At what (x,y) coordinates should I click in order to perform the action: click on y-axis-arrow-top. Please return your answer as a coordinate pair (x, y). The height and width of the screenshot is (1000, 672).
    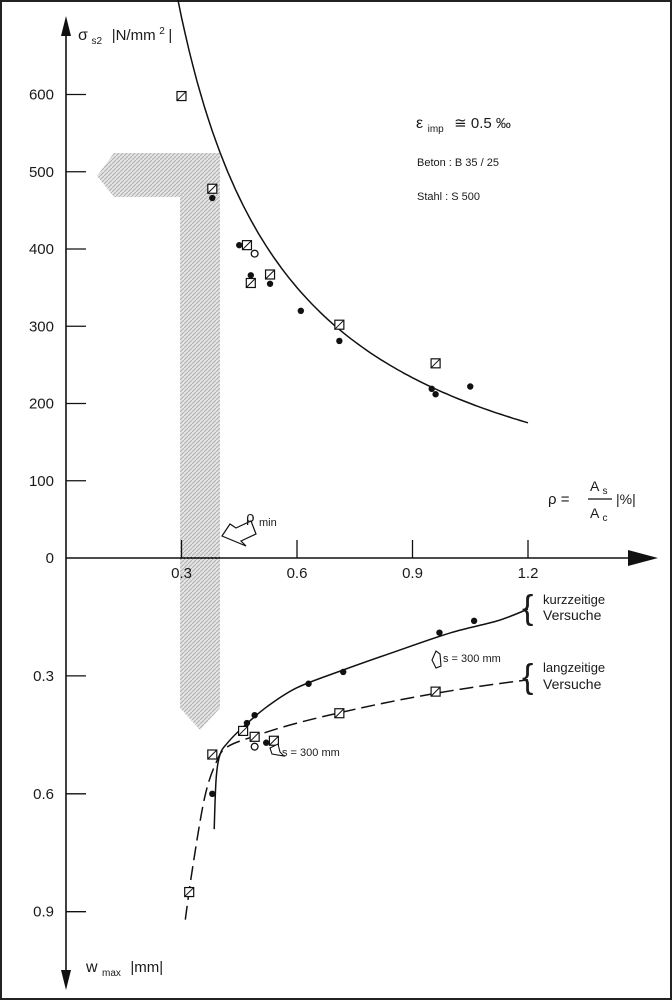
    Looking at the image, I should click on (66, 26).